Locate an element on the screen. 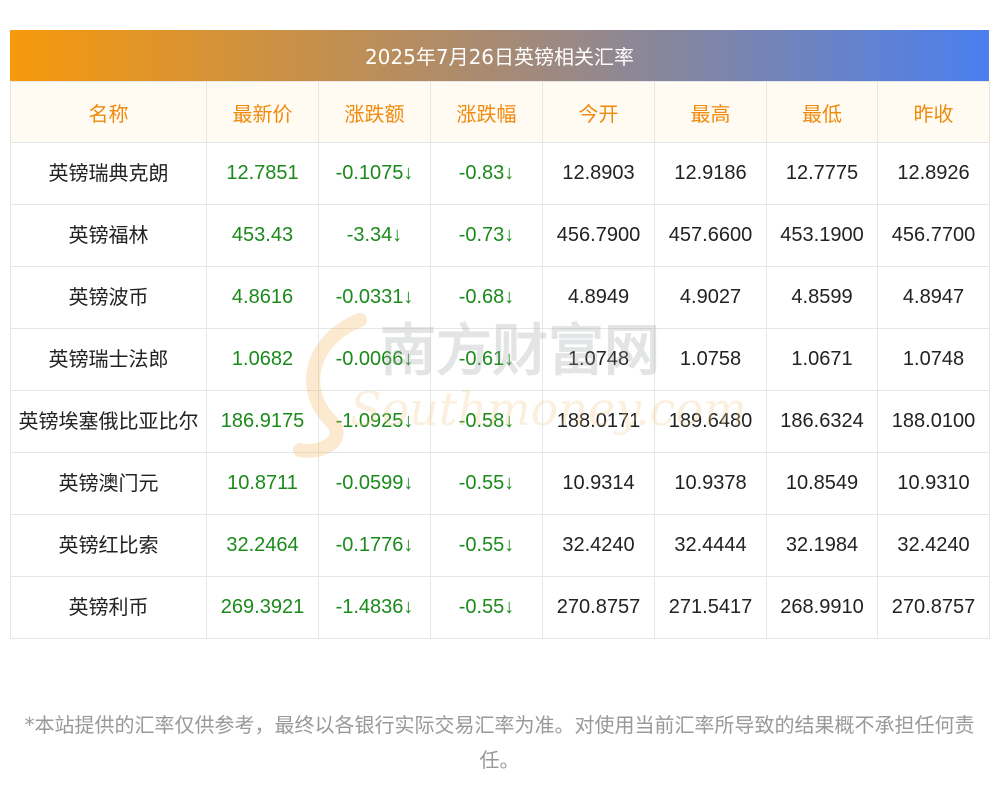  cell-name: 英镑瑞士法郎 is located at coordinates (108, 359).